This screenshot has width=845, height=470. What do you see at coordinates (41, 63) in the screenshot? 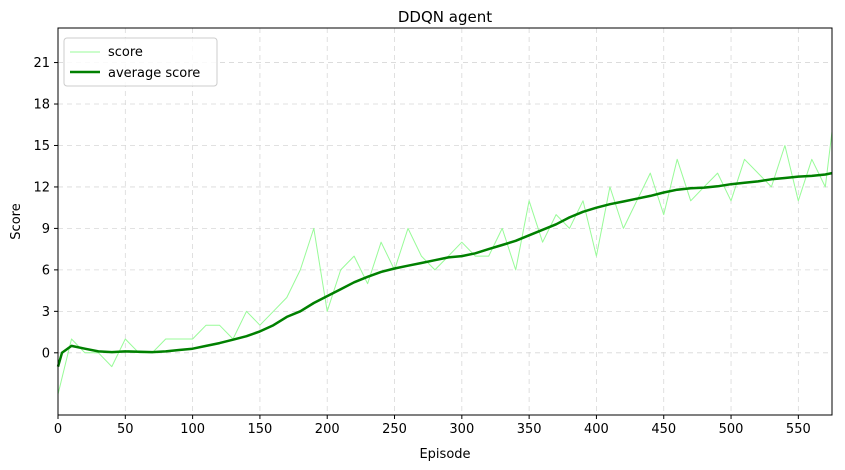
I see `y-tick-label: 21` at bounding box center [41, 63].